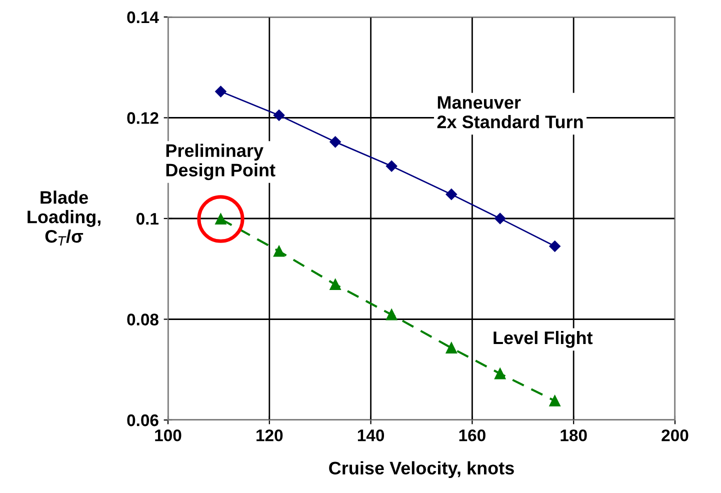 Image resolution: width=721 pixels, height=493 pixels. What do you see at coordinates (142, 320) in the screenshot?
I see `y-tick-label: 0.08` at bounding box center [142, 320].